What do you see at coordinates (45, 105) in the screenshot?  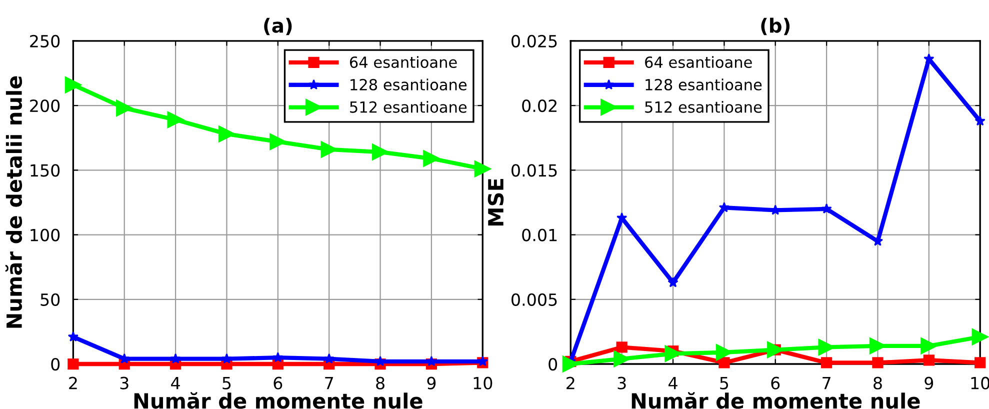 I see `y-tick-label: 200` at bounding box center [45, 105].